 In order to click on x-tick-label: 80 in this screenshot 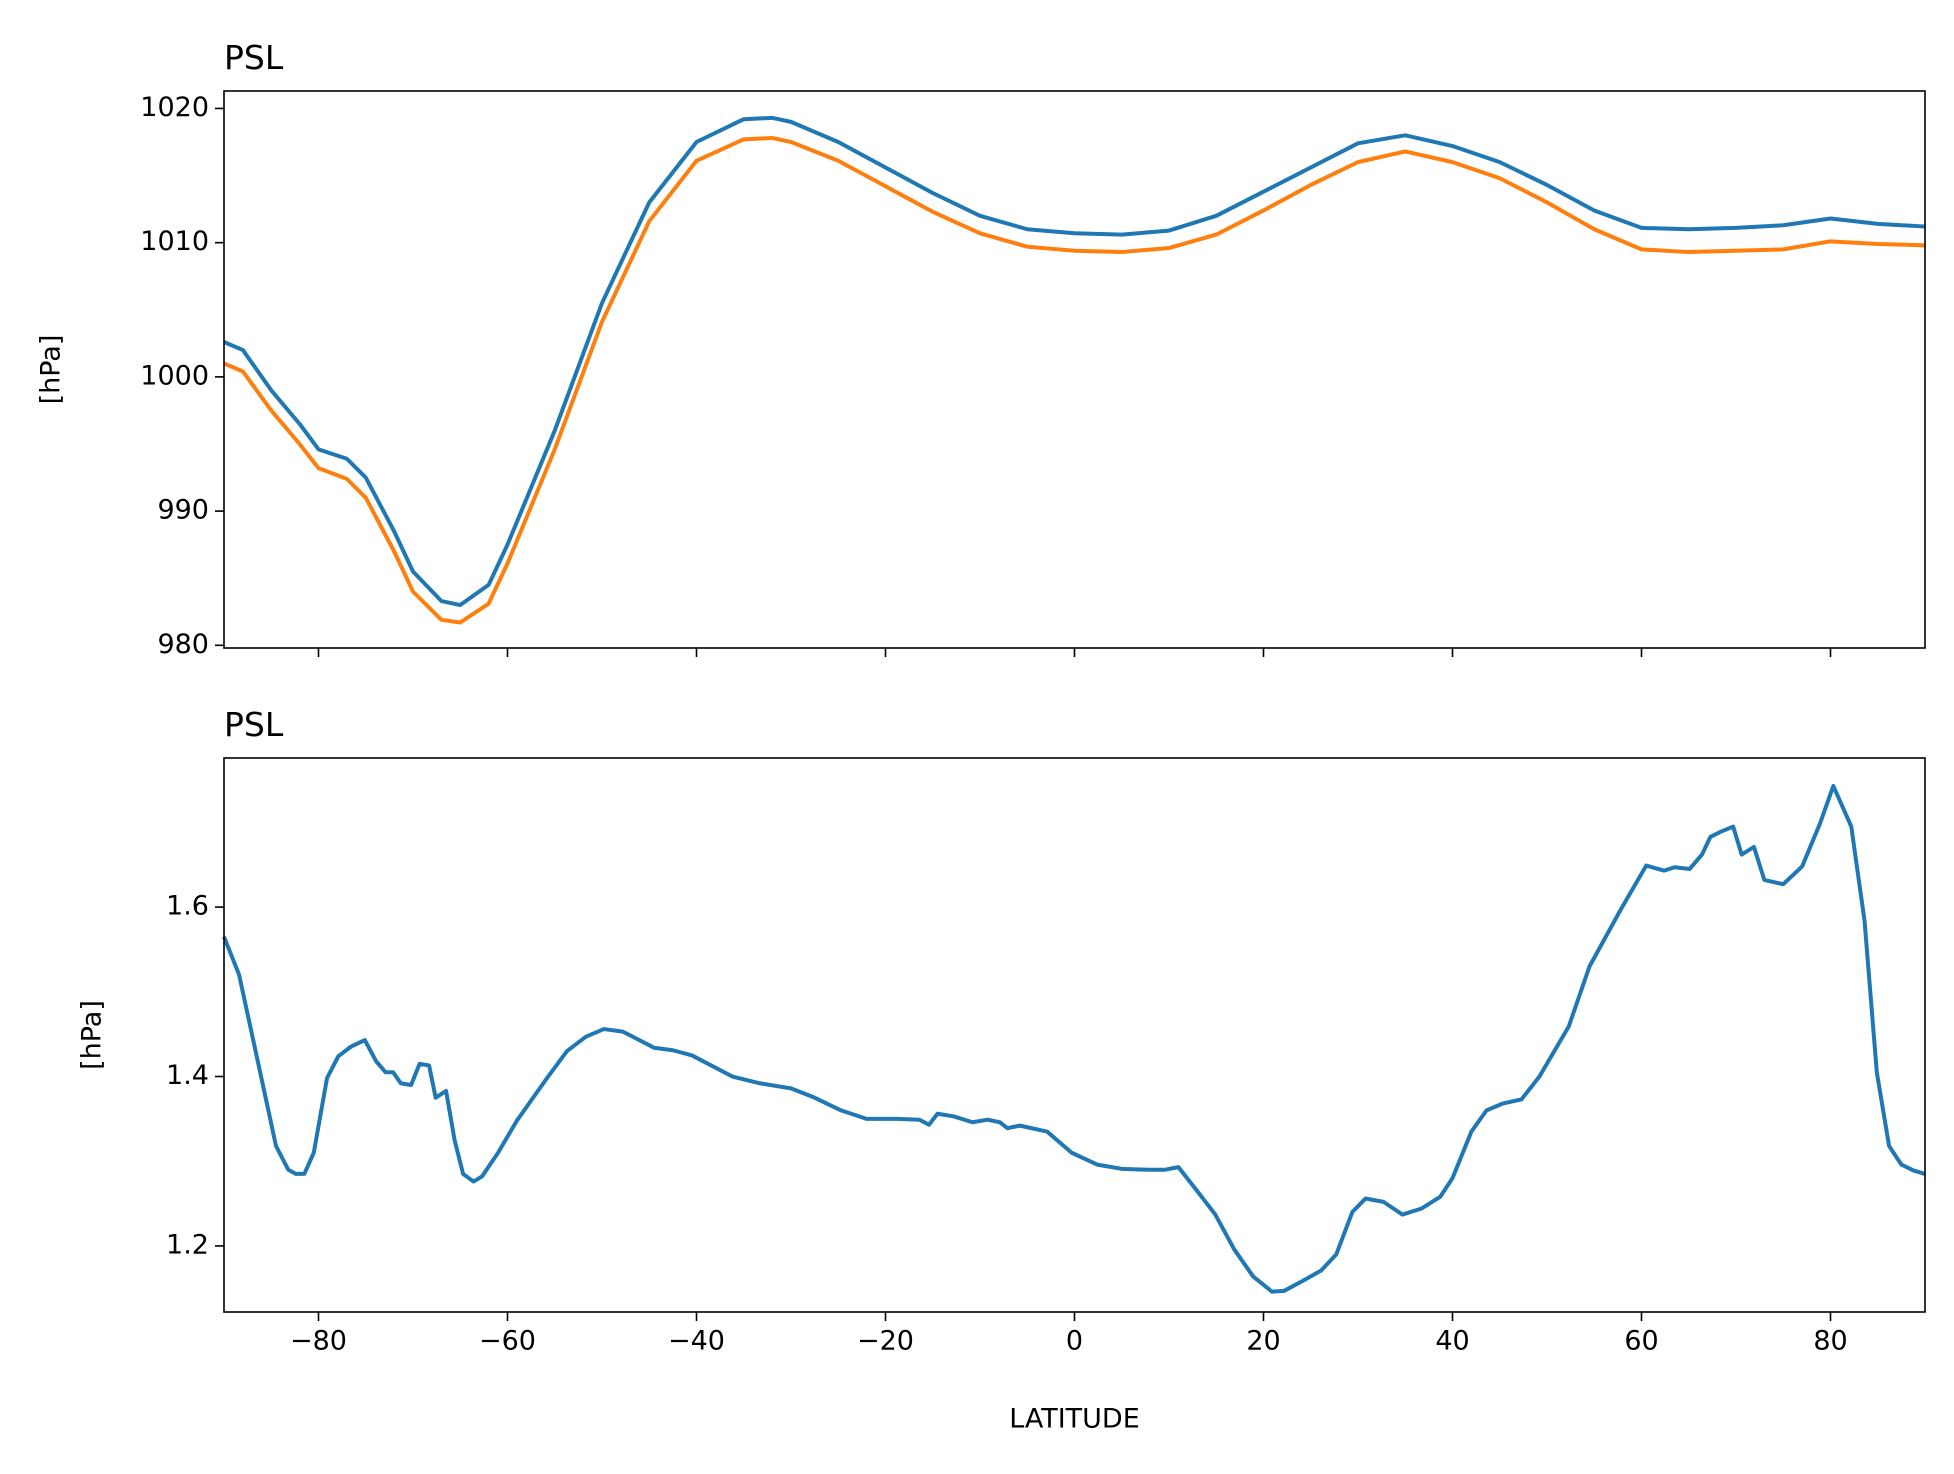, I will do `click(1830, 1341)`.